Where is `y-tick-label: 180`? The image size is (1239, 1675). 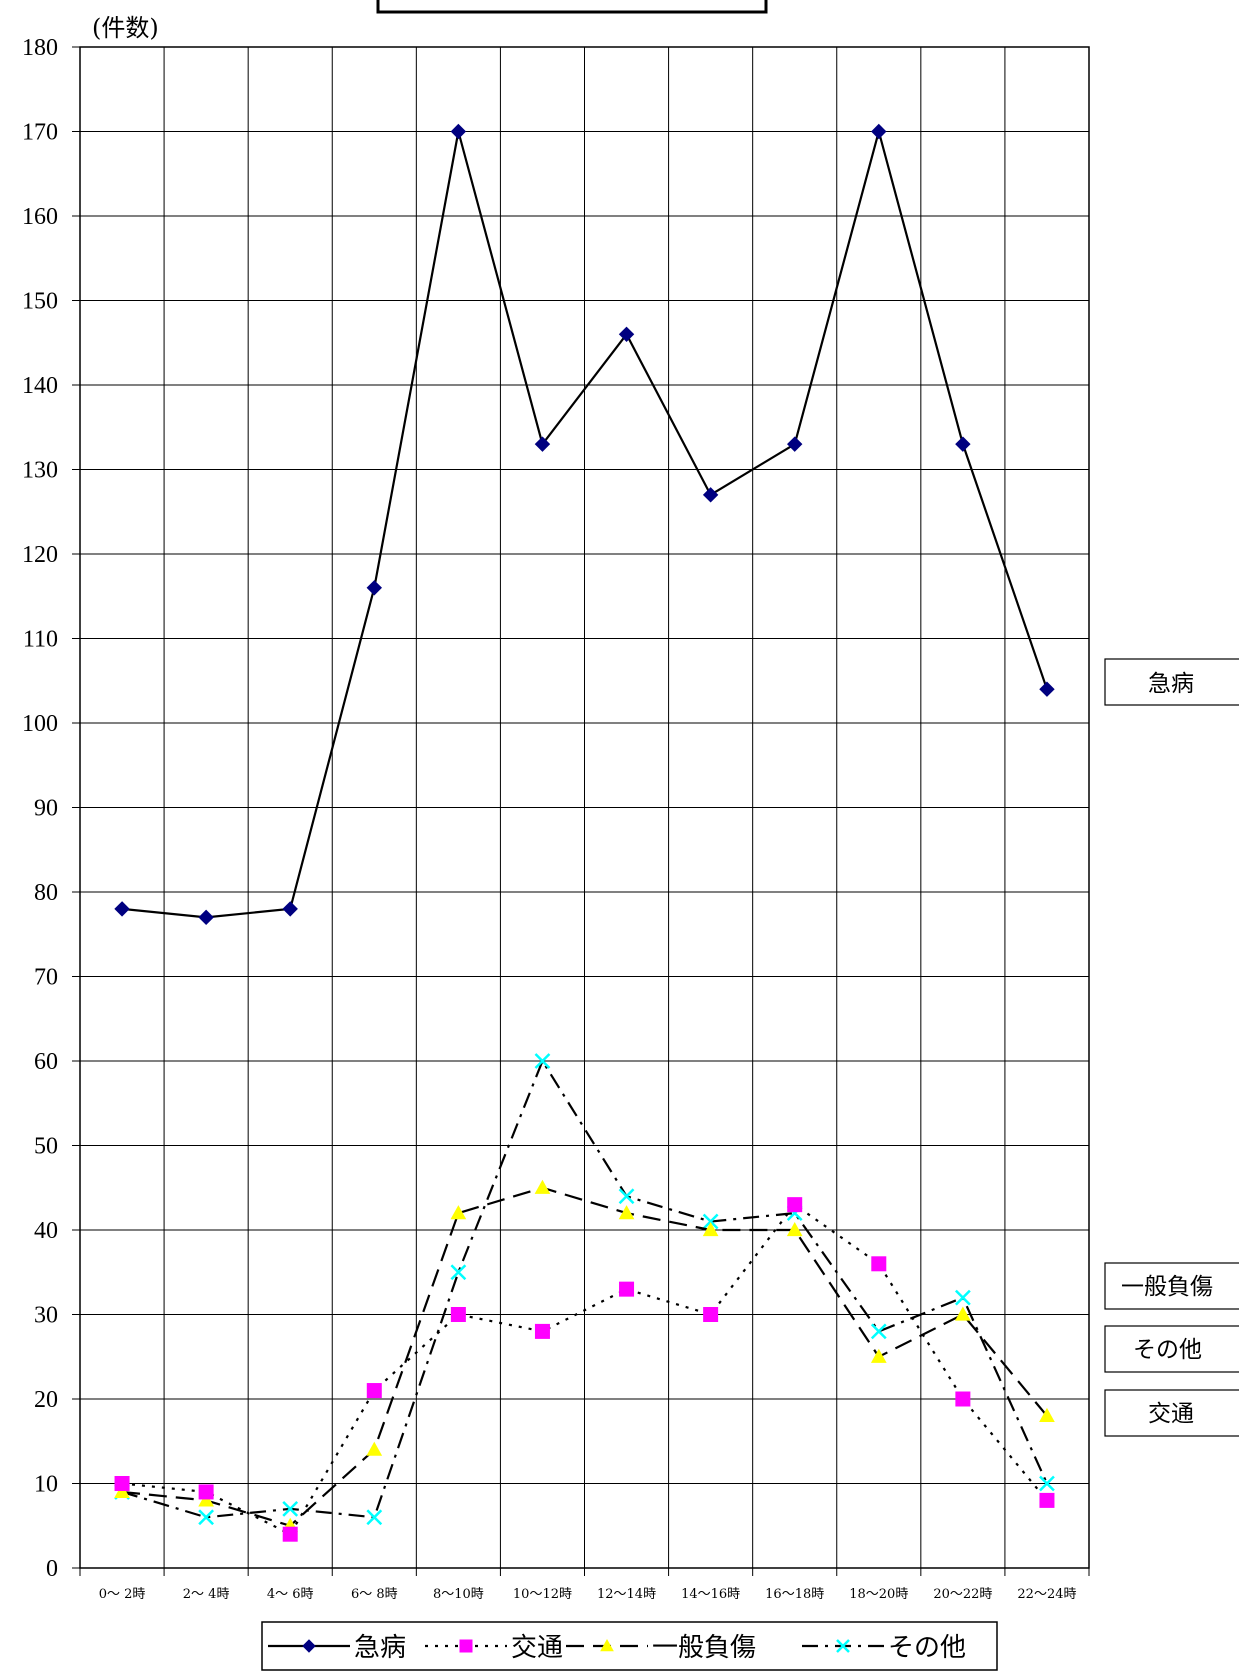
y-tick-label: 180 is located at coordinates (40, 48).